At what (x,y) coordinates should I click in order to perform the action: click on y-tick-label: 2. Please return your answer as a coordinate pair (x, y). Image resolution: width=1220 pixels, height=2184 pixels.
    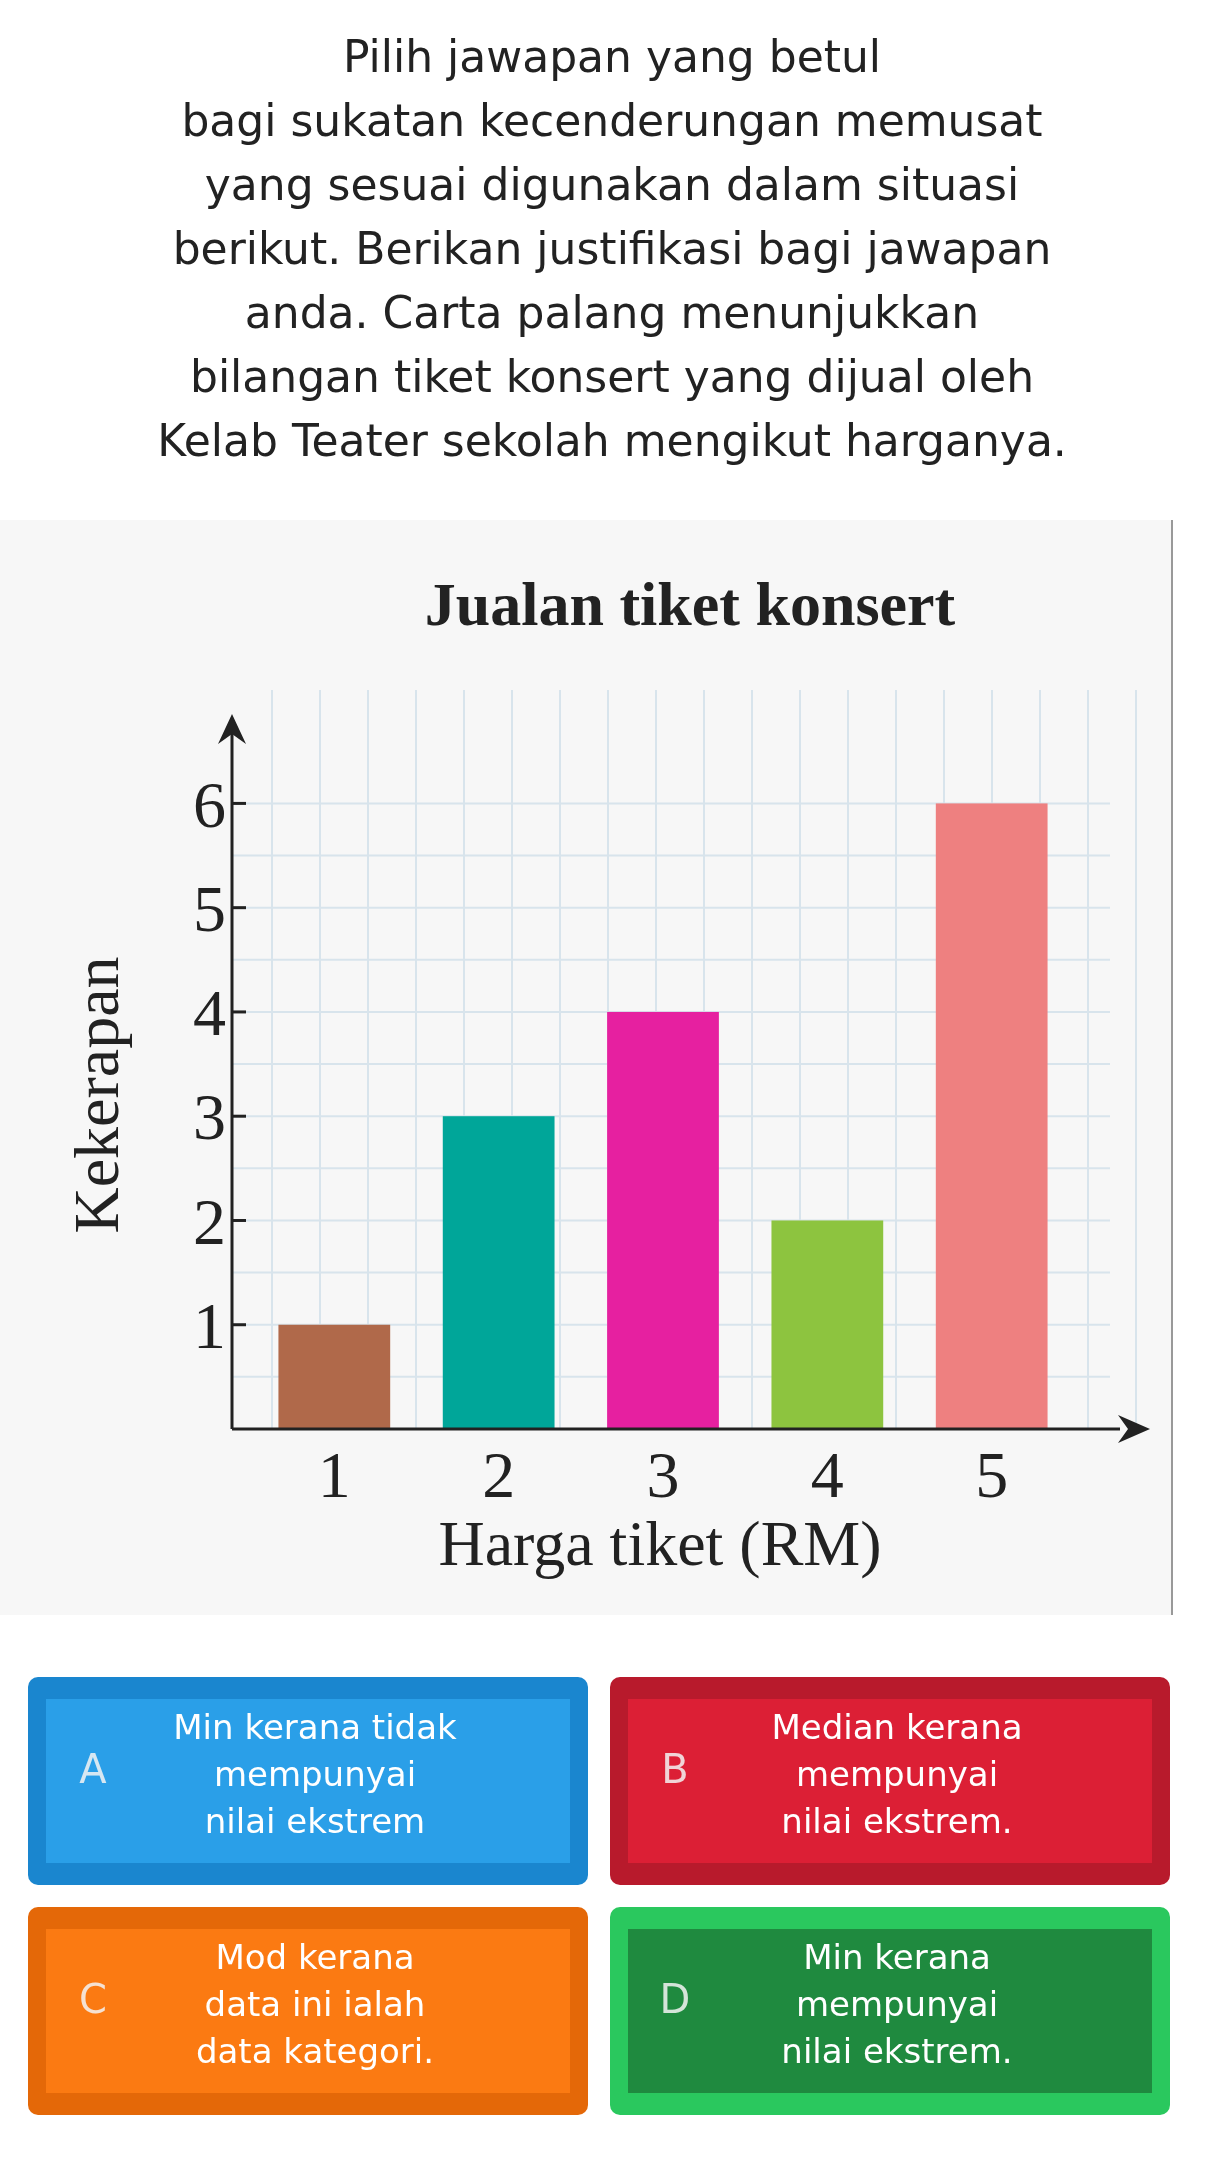
    Looking at the image, I should click on (209, 1221).